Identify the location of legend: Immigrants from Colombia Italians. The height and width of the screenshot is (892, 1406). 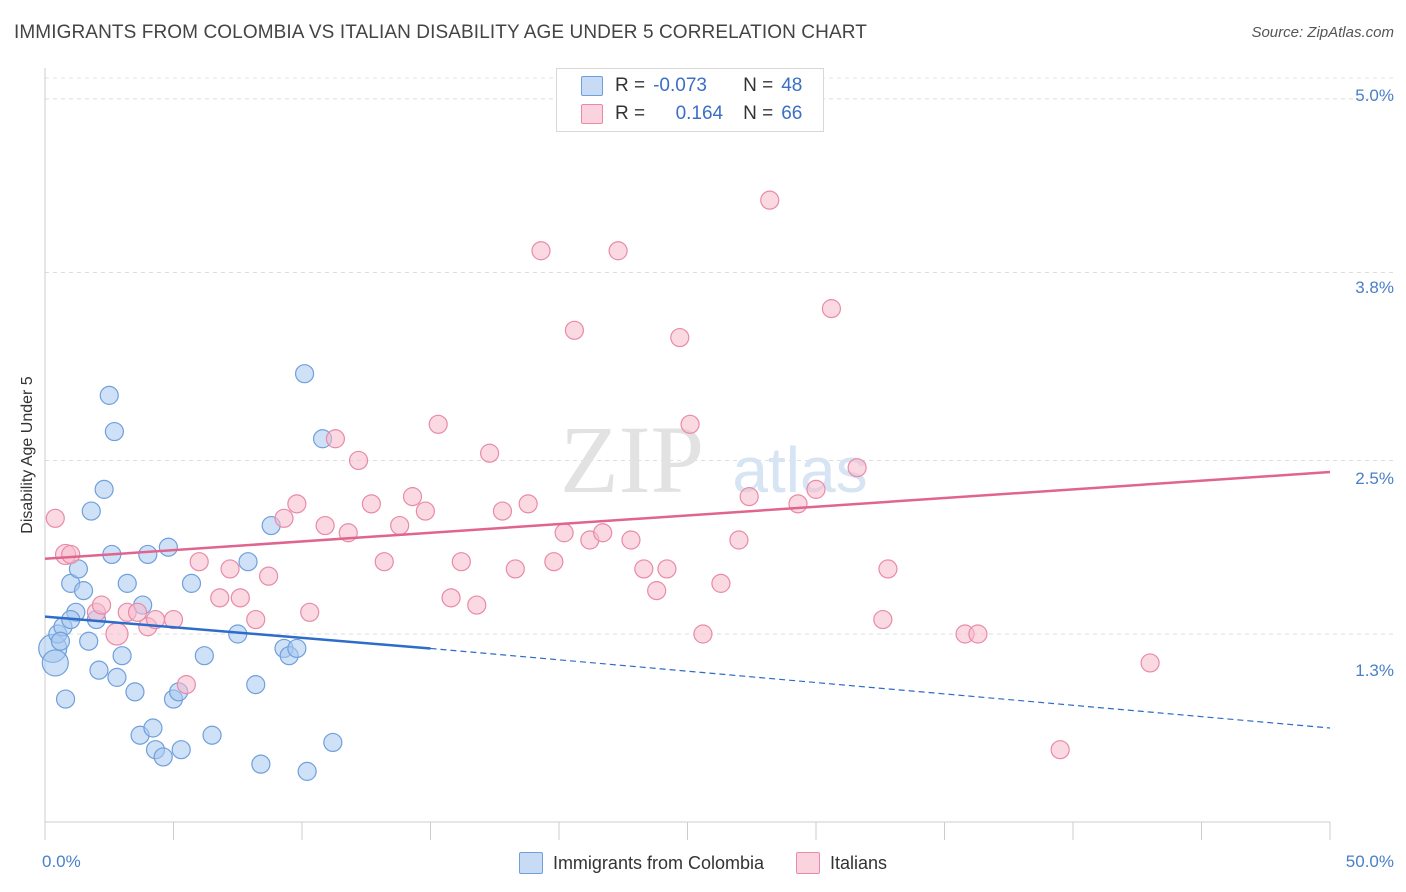
(703, 863).